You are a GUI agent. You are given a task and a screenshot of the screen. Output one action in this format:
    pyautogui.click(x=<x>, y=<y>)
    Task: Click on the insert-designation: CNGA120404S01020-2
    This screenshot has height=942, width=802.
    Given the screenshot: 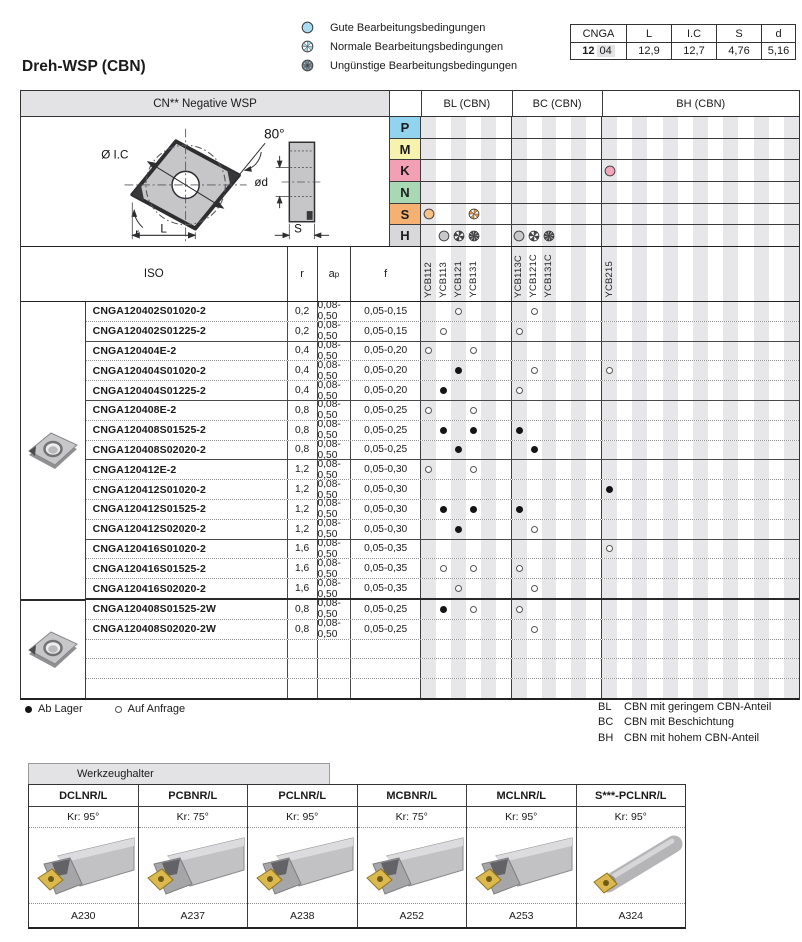 What is the action you would take?
    pyautogui.click(x=187, y=371)
    